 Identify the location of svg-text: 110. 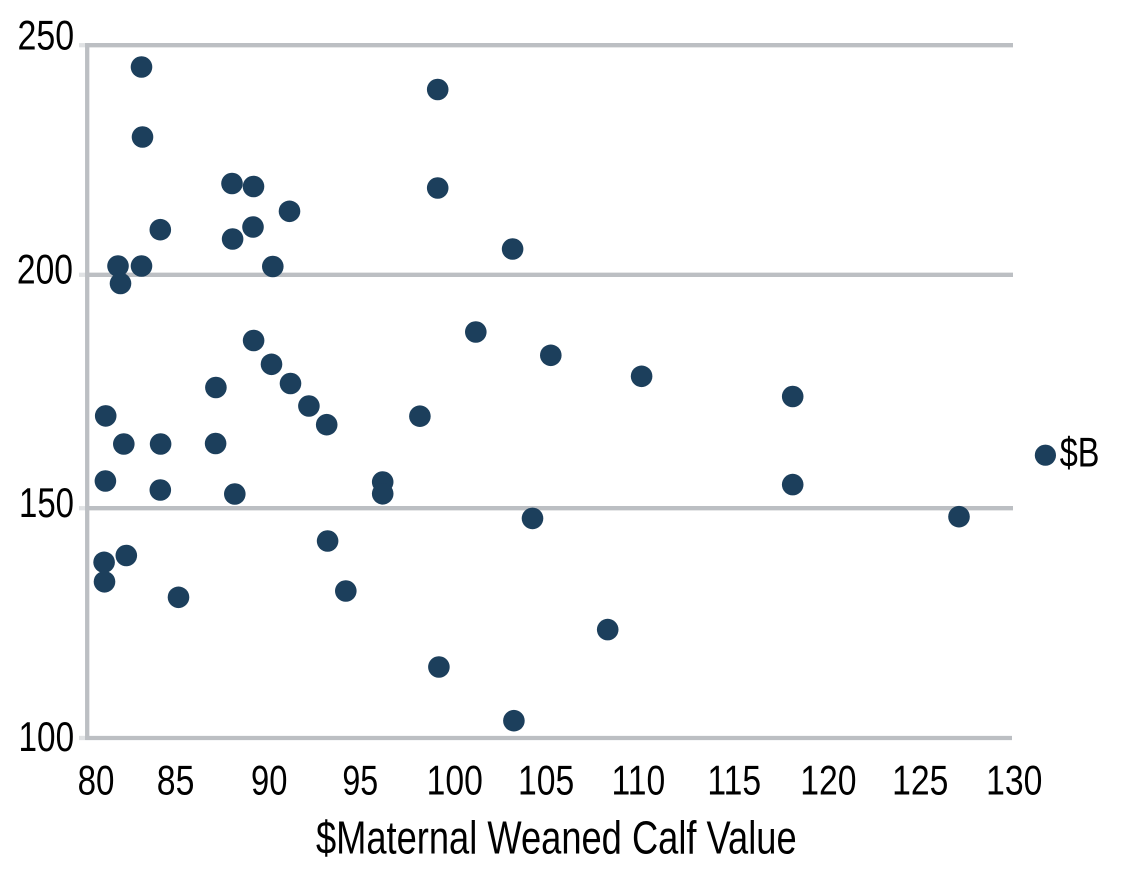
(639, 781).